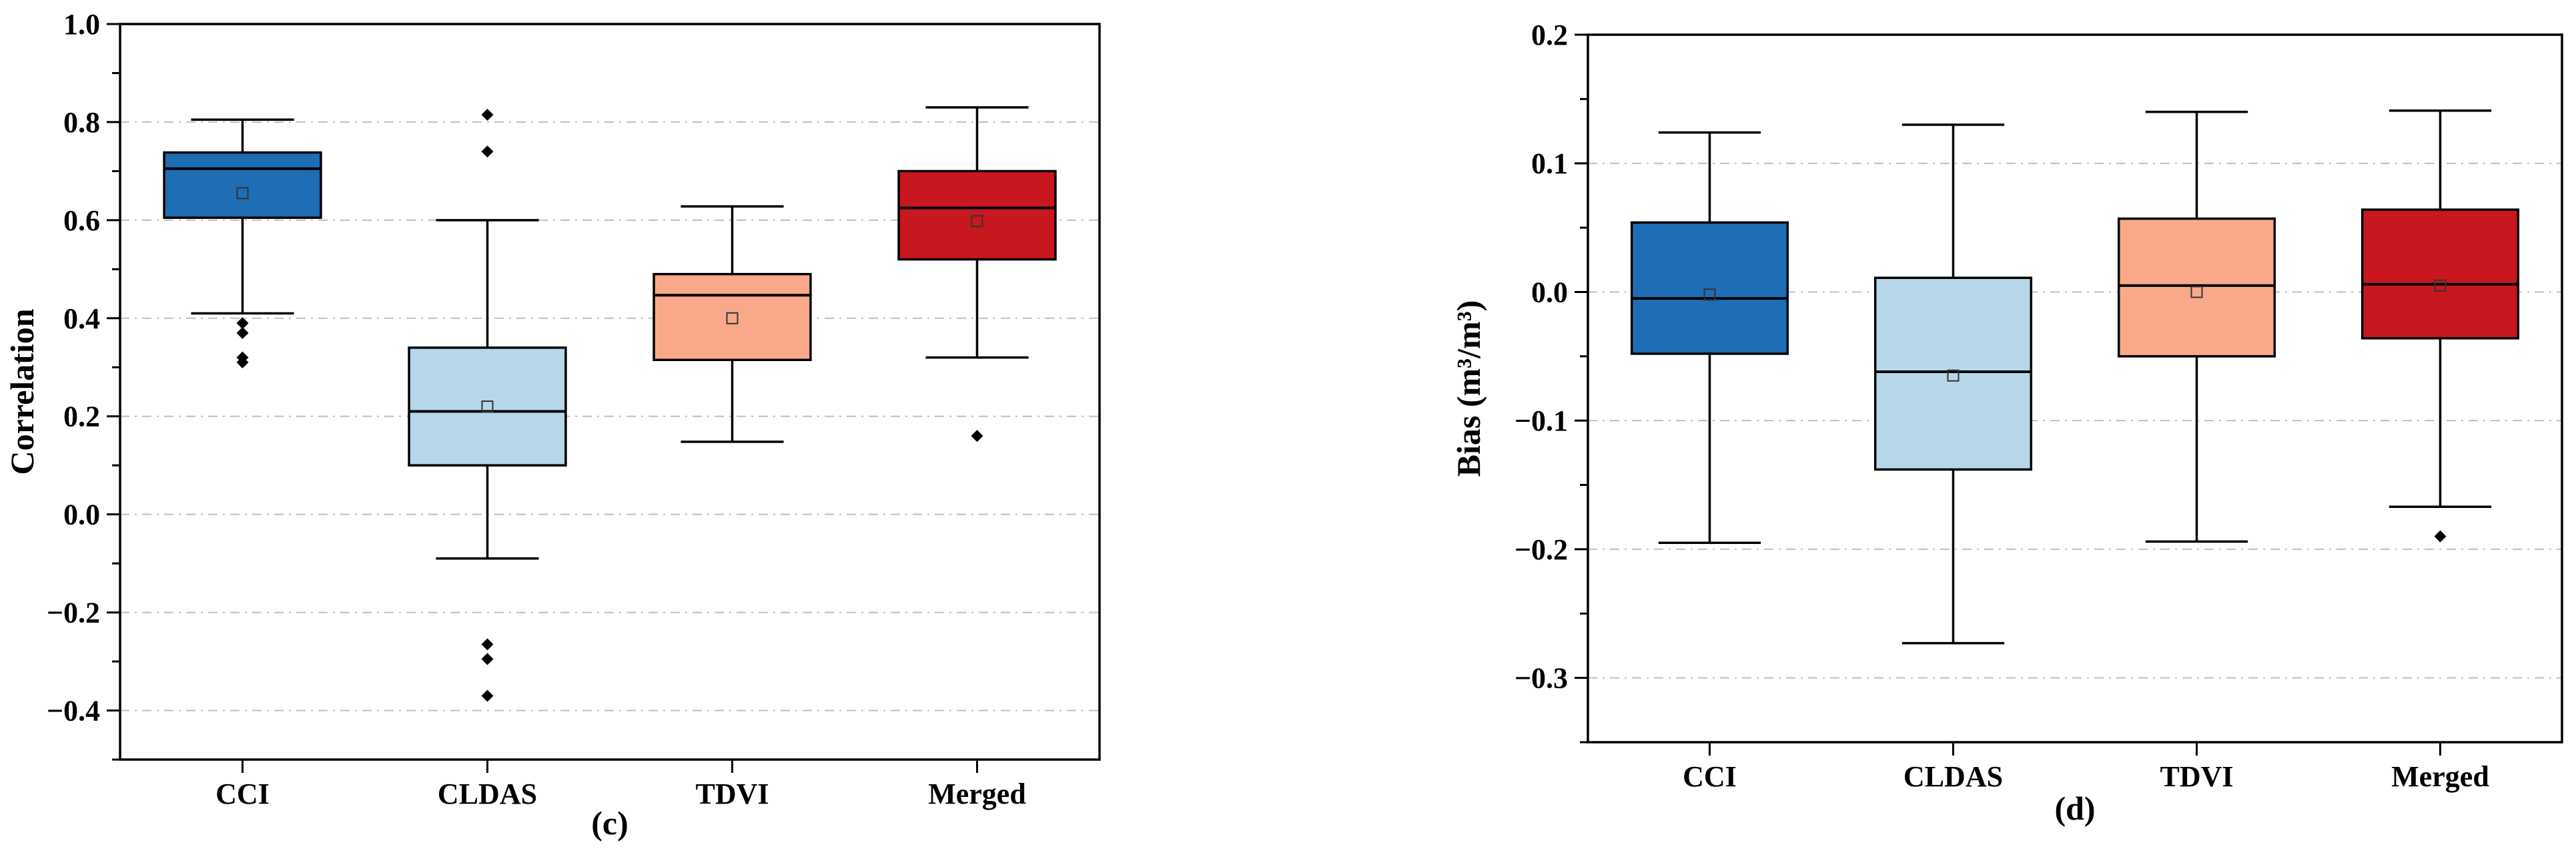 This screenshot has height=851, width=2576. What do you see at coordinates (22, 391) in the screenshot?
I see `y-axis-title: Correlation` at bounding box center [22, 391].